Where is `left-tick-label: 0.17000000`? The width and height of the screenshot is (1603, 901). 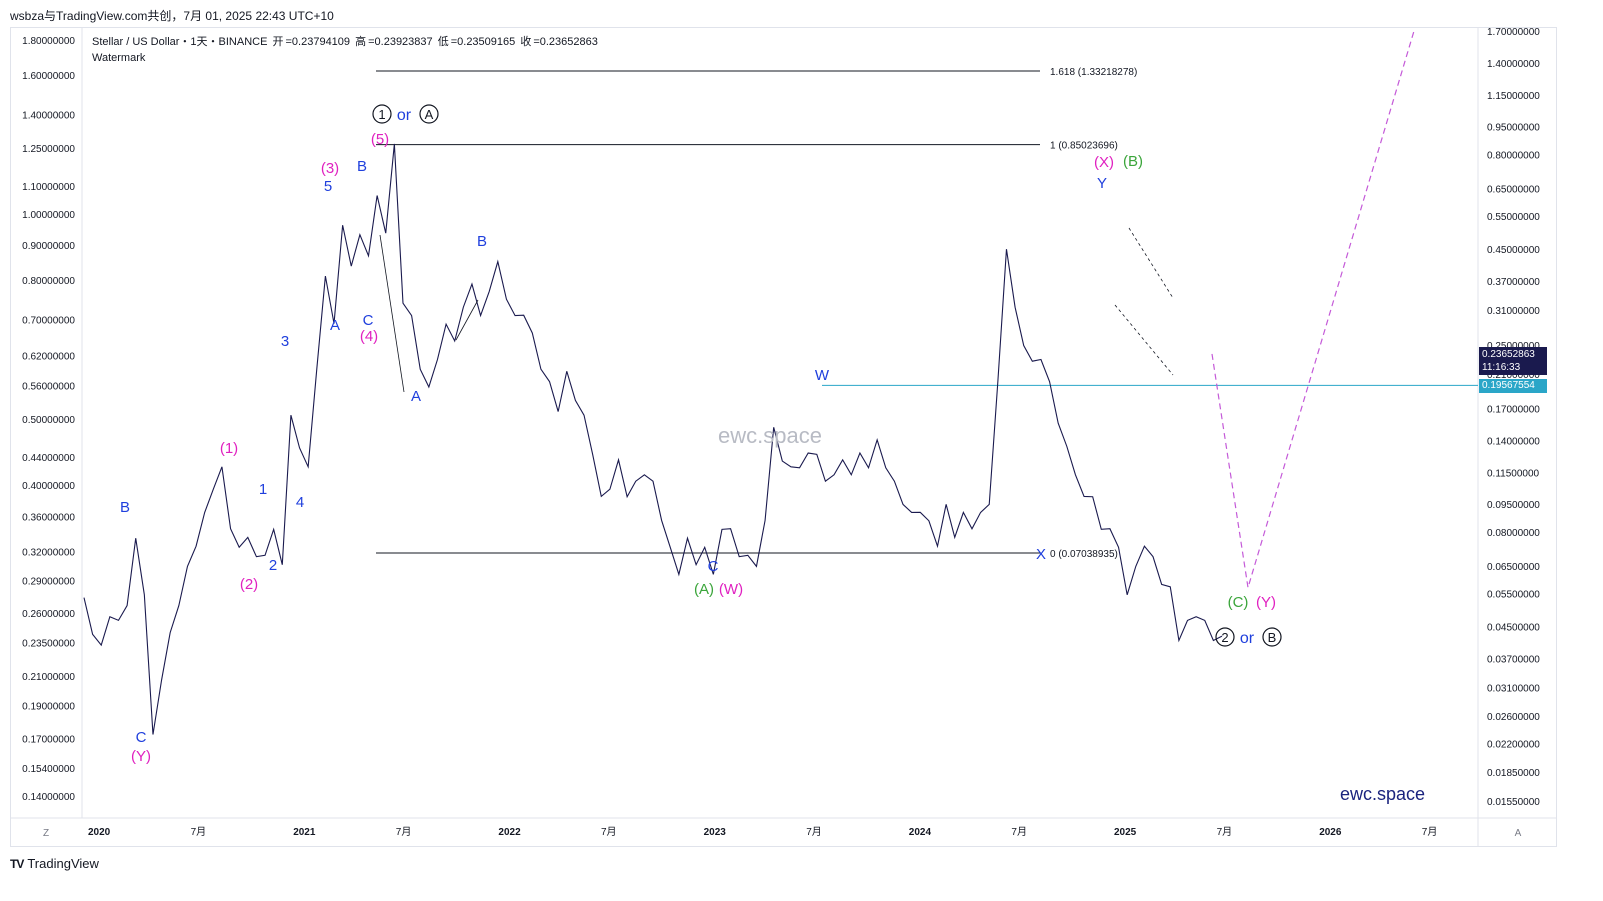
left-tick-label: 0.17000000 is located at coordinates (48, 740).